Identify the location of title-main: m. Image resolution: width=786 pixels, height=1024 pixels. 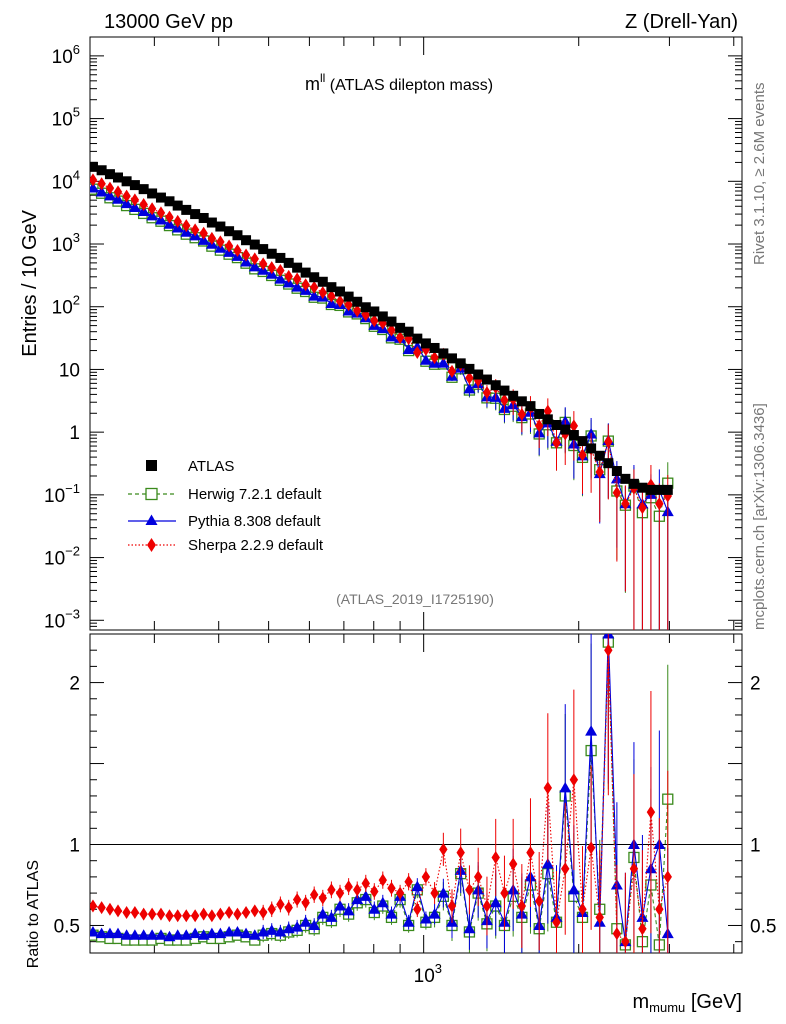
(312, 84).